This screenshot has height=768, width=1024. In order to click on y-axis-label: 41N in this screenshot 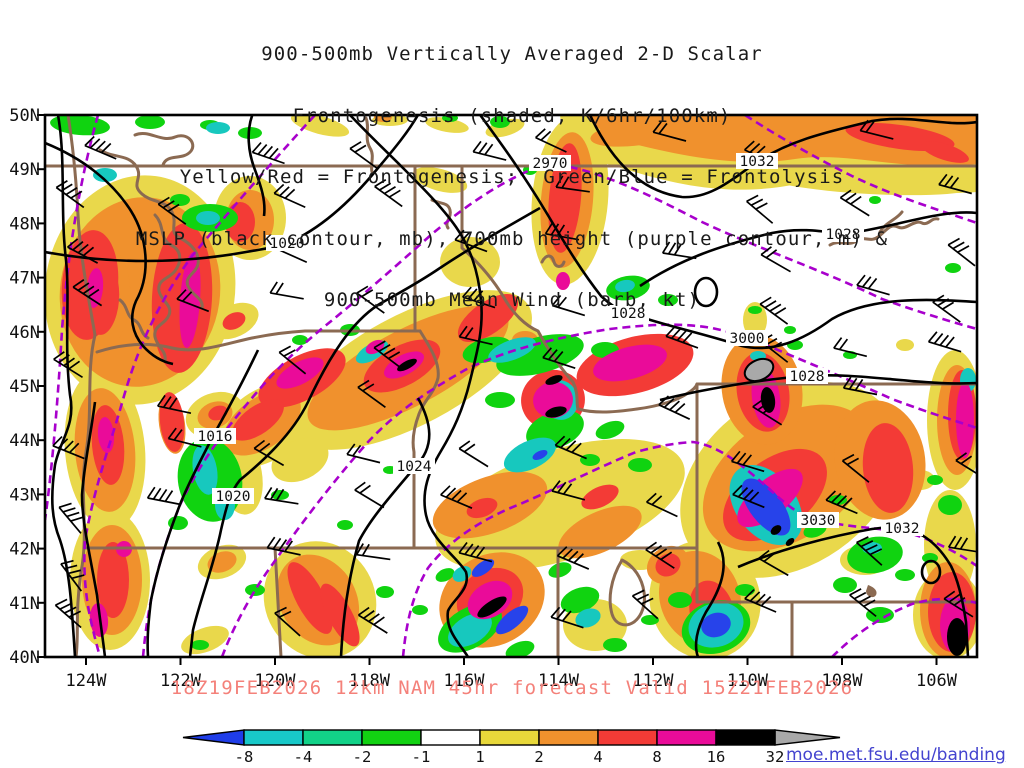, I will do `click(24, 604)`.